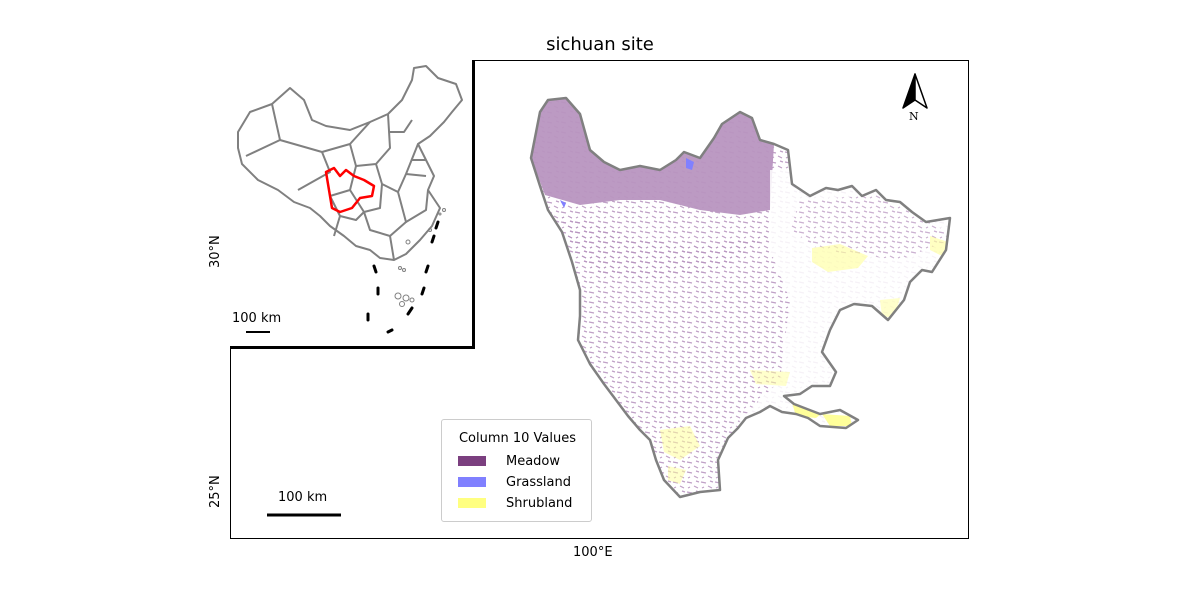  Describe the element at coordinates (593, 552) in the screenshot. I see `x-tick-label: 100°E` at that location.